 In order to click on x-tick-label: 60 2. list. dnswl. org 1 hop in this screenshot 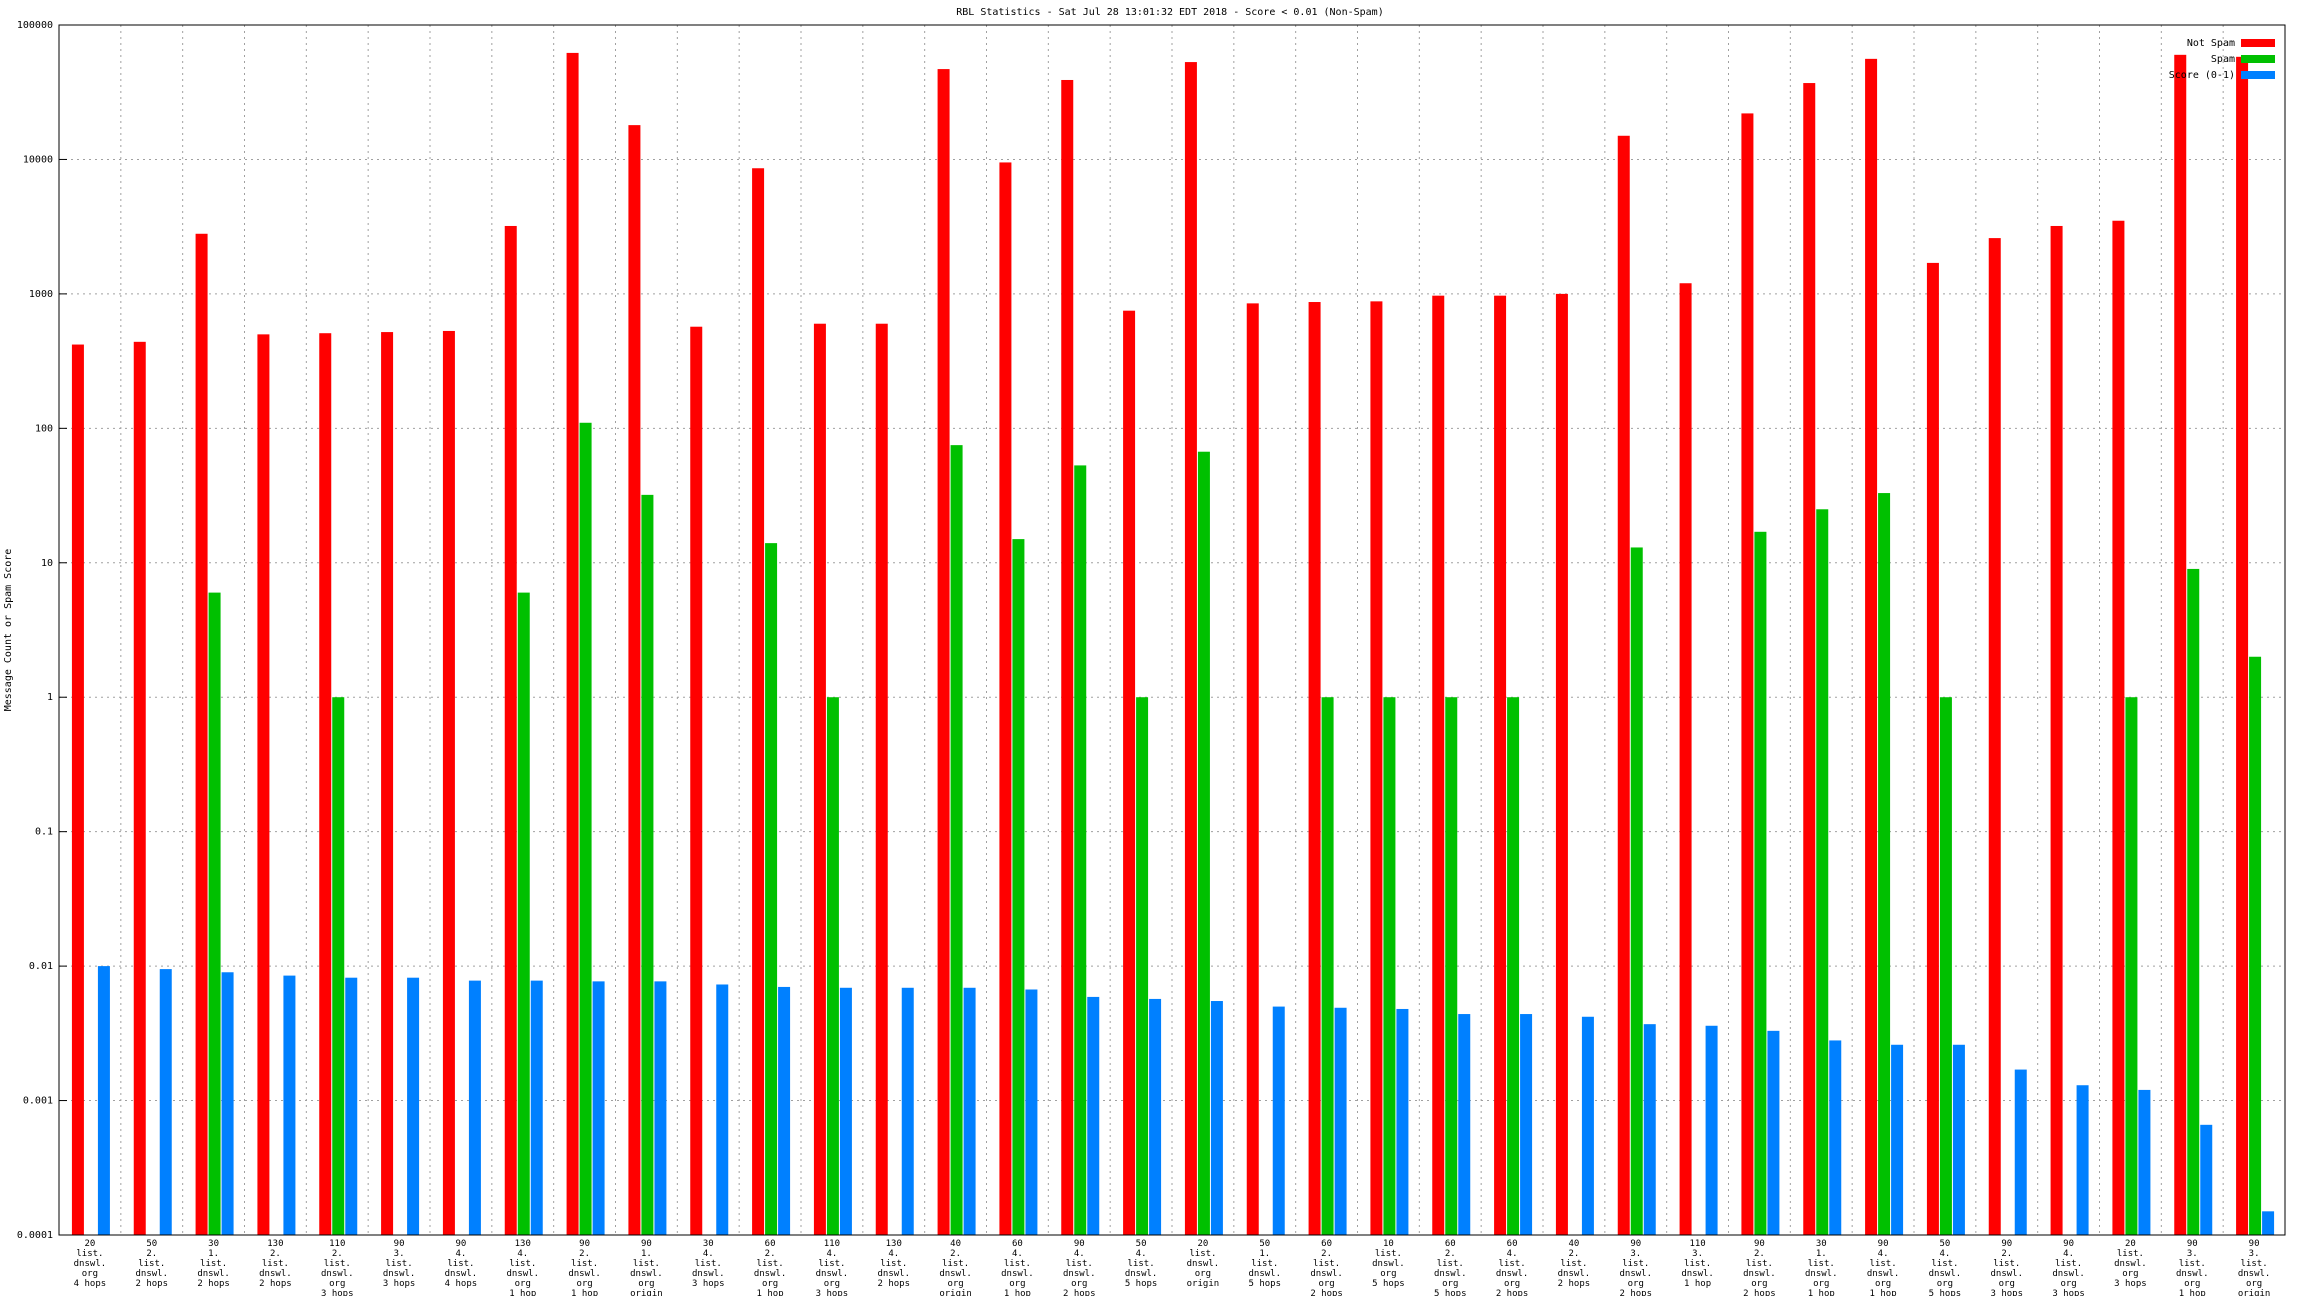, I will do `click(770, 1267)`.